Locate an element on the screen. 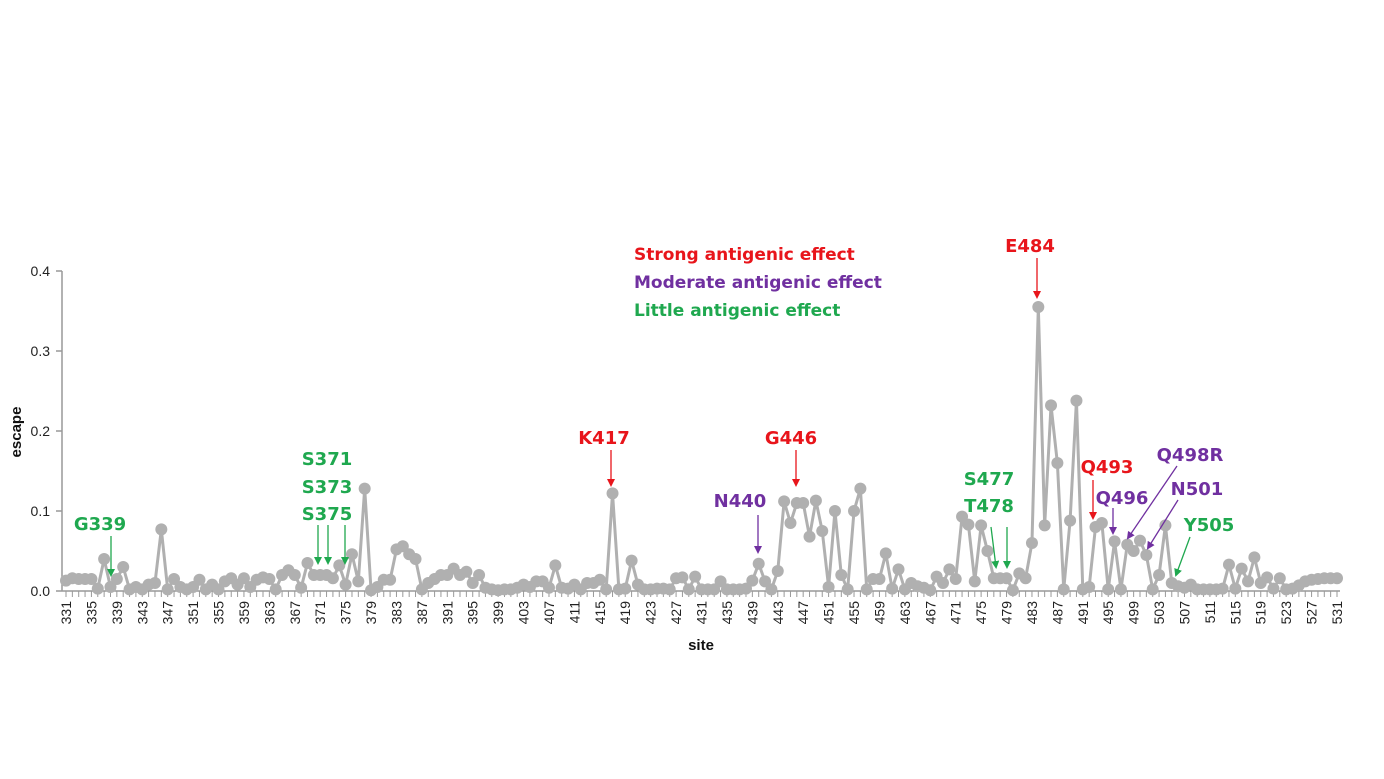  x-tick-label: 439 is located at coordinates (752, 613).